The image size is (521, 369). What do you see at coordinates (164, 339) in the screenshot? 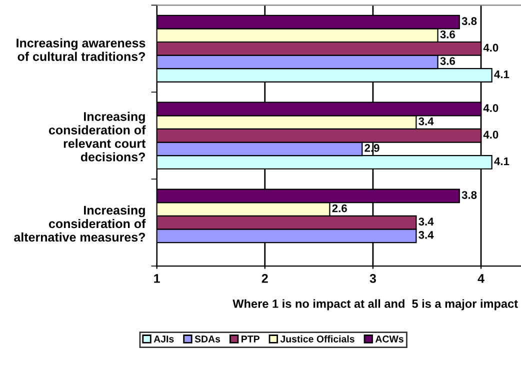
I see `legend-label: AJIs` at bounding box center [164, 339].